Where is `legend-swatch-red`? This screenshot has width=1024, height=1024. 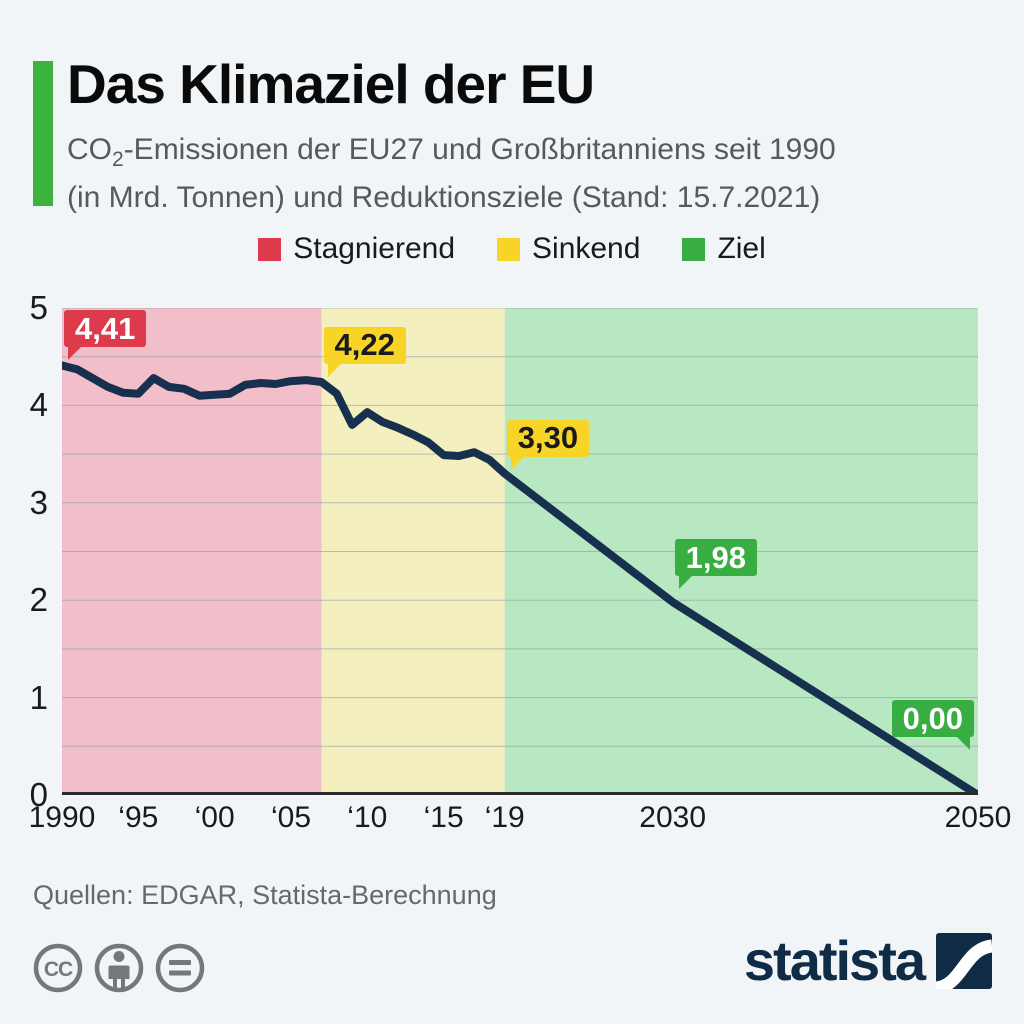 legend-swatch-red is located at coordinates (270, 249).